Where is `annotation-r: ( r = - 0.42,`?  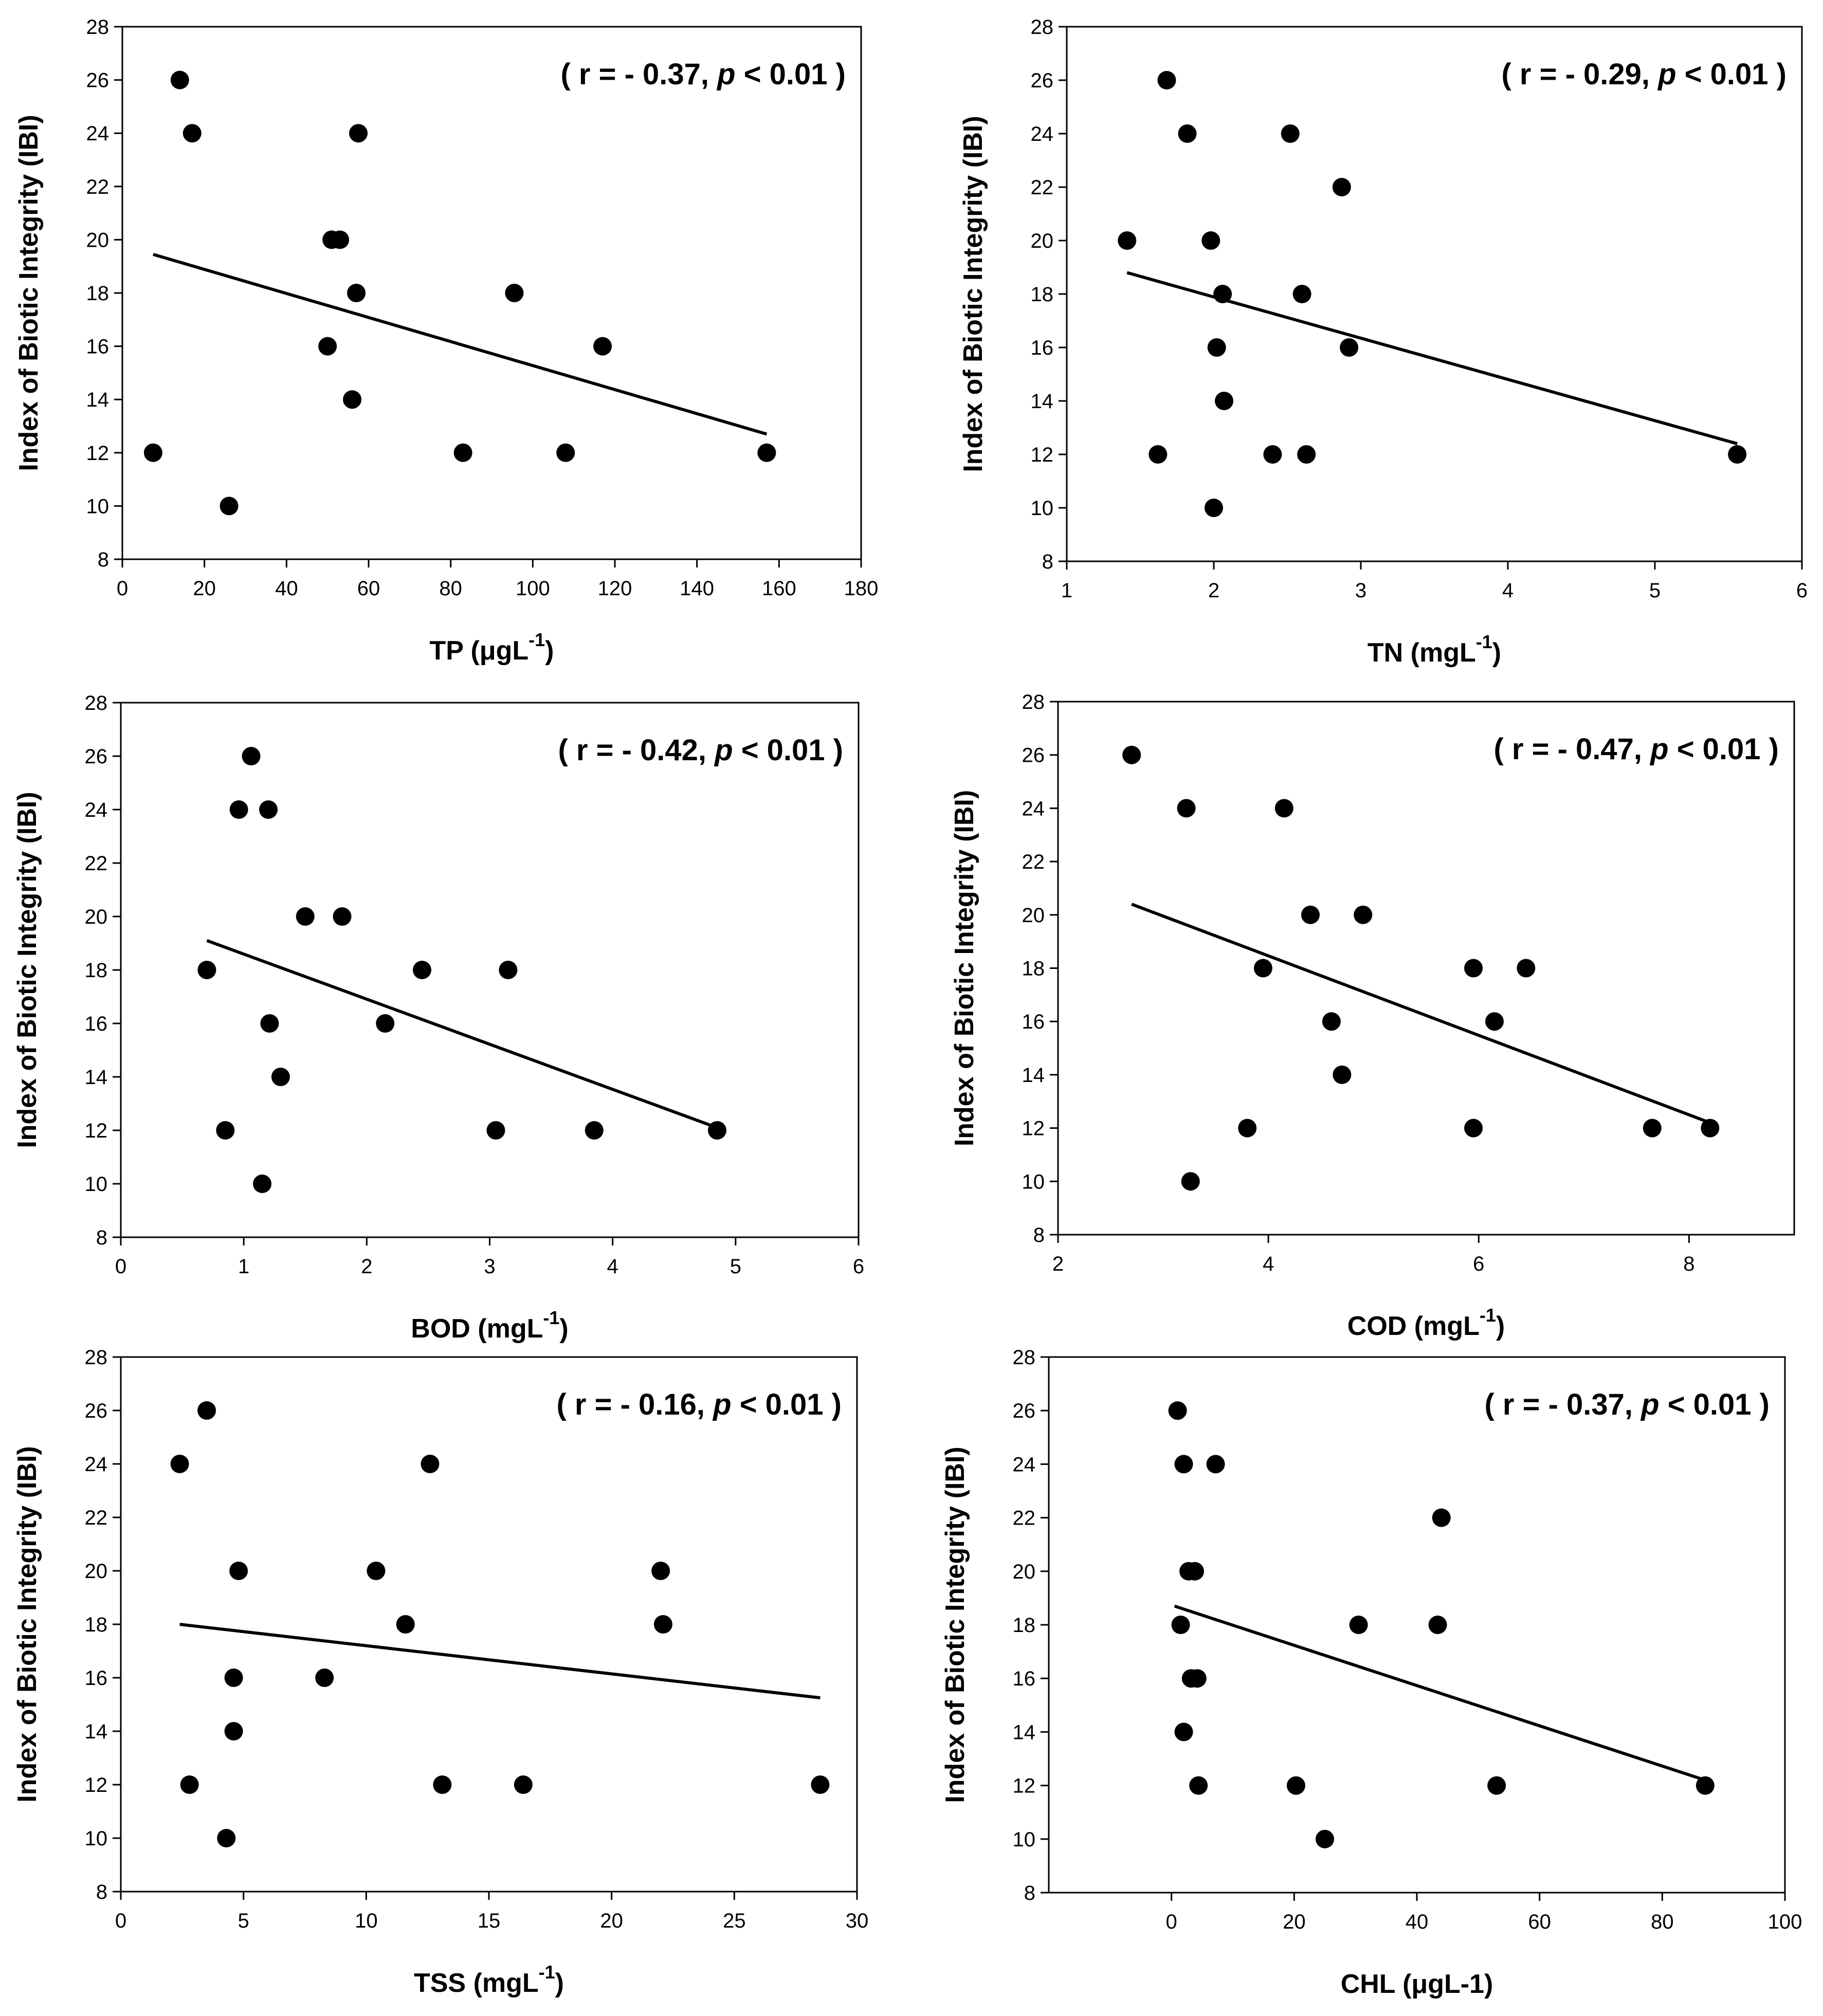
annotation-r: ( r = - 0.42, is located at coordinates (636, 750).